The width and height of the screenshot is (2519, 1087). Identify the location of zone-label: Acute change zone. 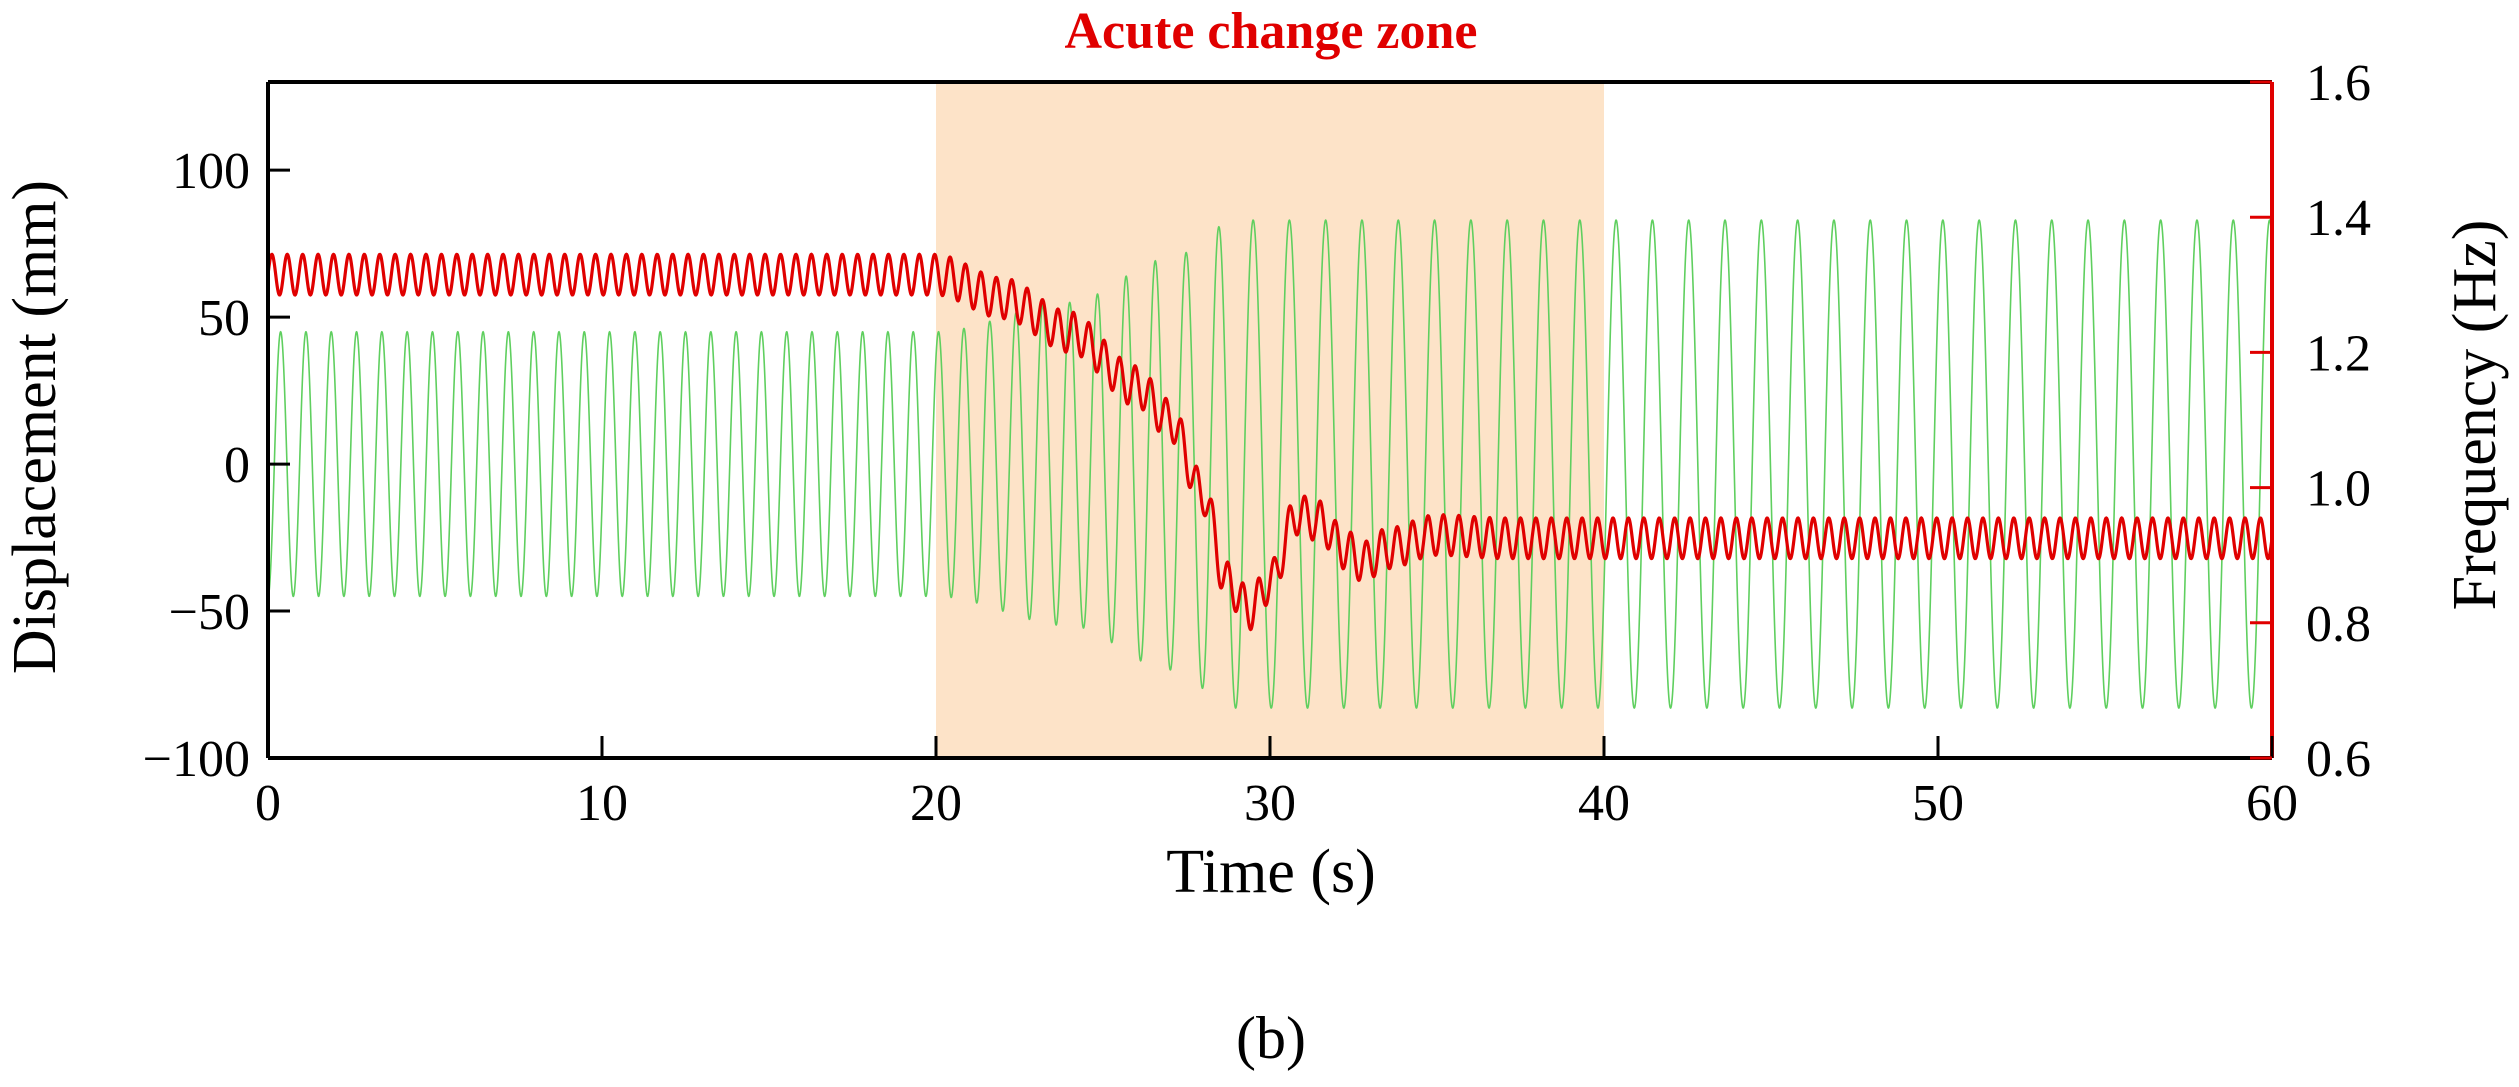
(1270, 31).